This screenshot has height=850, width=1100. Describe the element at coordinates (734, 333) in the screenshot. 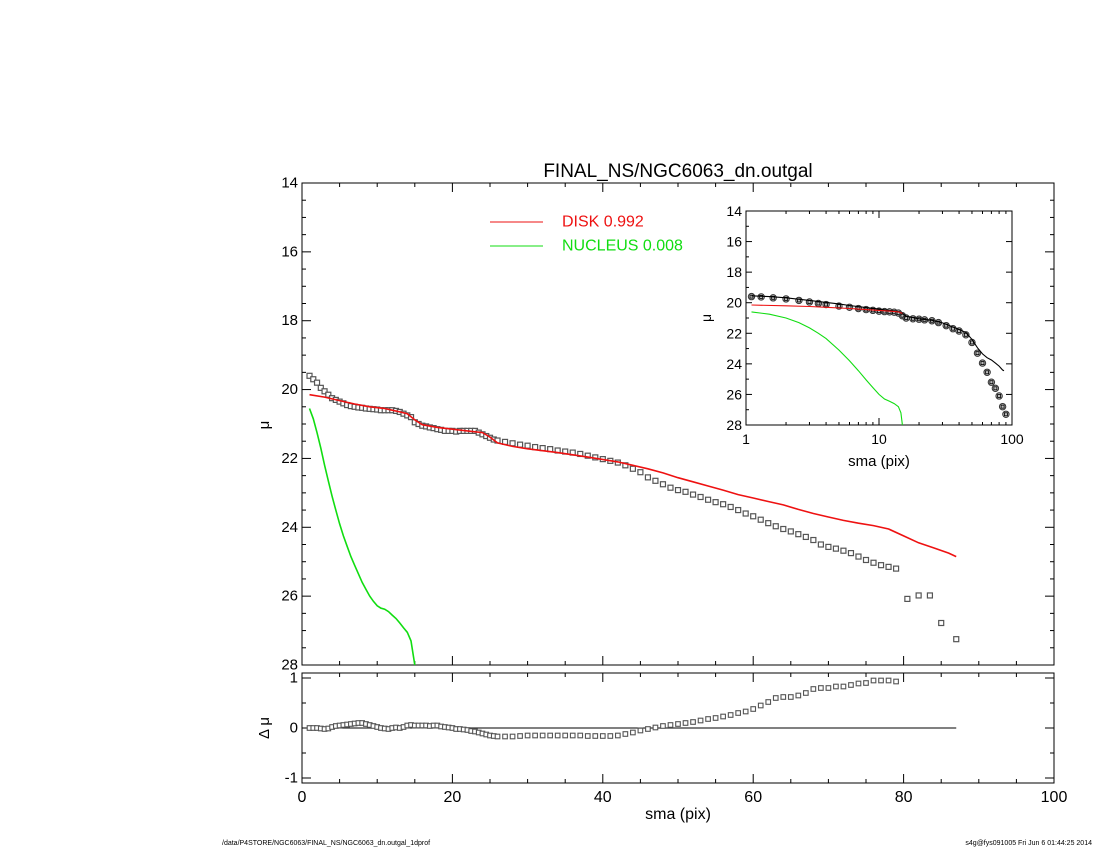

I see `inset-y-tick-label: 22` at that location.